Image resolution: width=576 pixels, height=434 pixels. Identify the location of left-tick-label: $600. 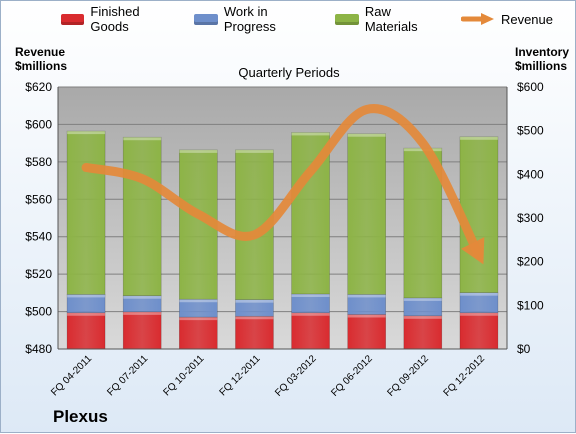
(38, 124).